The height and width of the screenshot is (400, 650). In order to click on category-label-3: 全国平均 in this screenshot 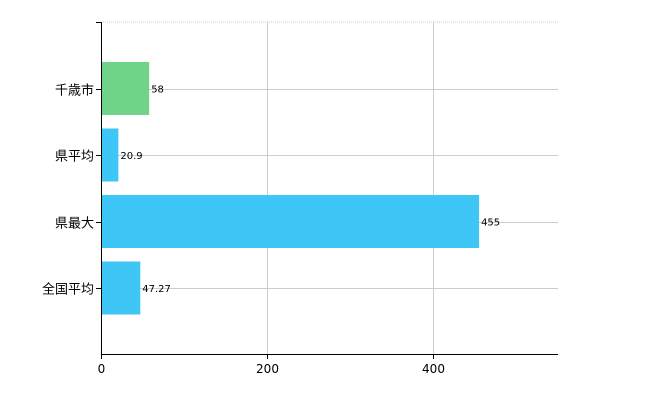, I will do `click(68, 290)`.